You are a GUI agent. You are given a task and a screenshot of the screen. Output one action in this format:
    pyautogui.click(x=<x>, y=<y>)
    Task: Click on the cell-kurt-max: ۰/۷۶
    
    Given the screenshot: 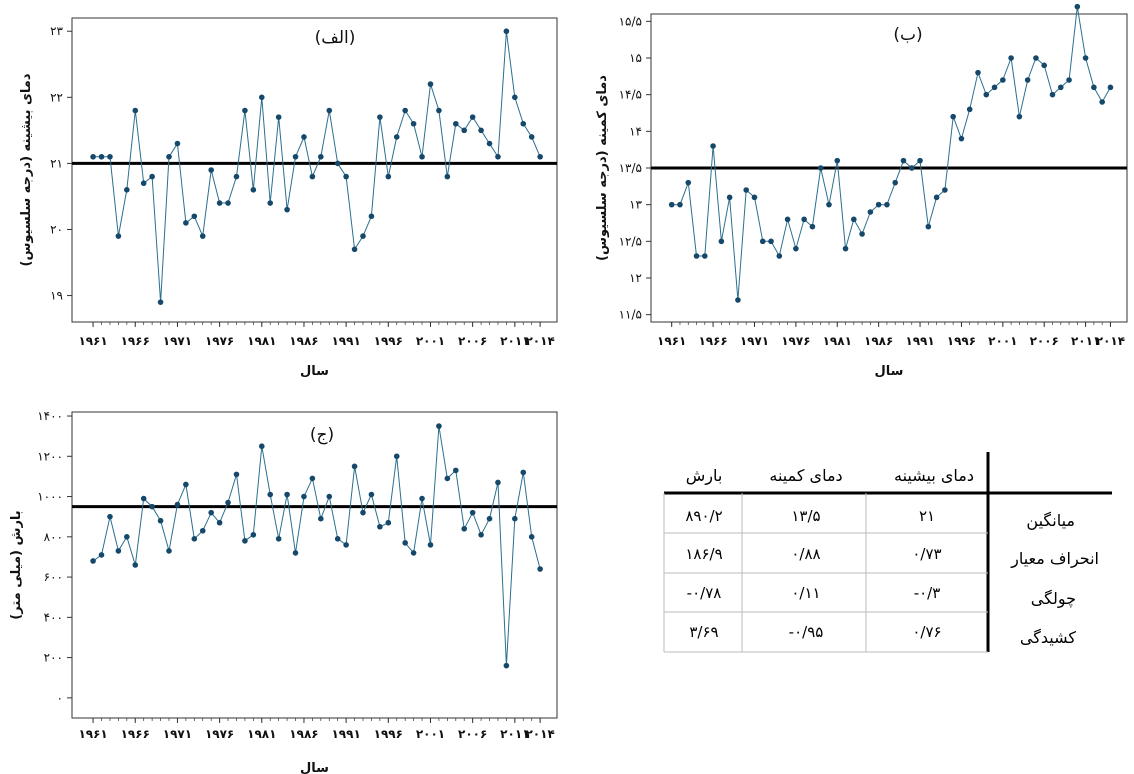 What is the action you would take?
    pyautogui.click(x=926, y=632)
    